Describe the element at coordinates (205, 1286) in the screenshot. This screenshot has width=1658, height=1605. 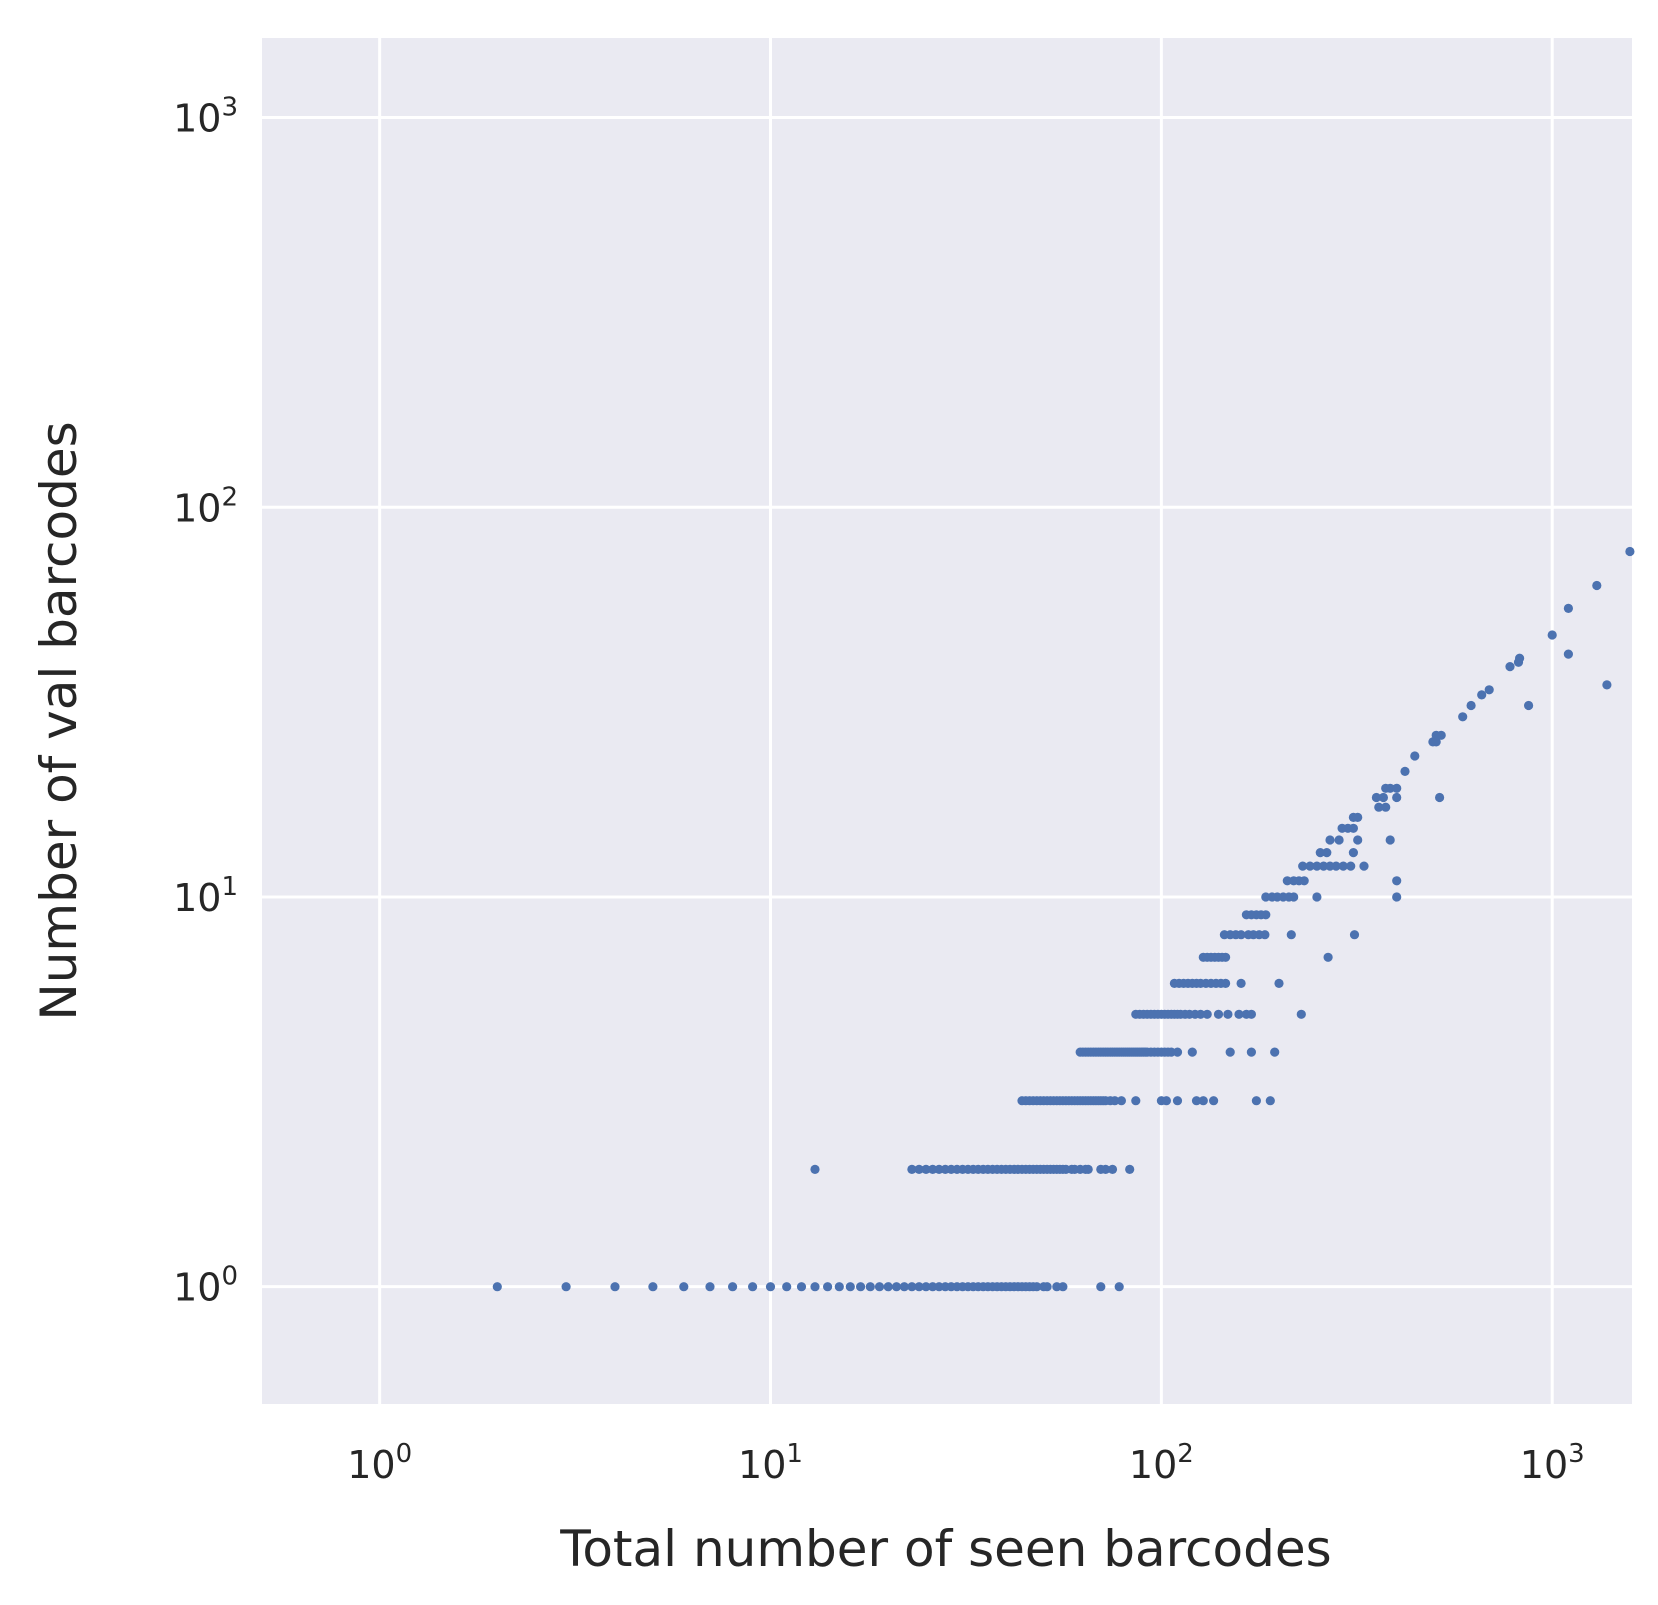
I see `y-tick-label: 100` at that location.